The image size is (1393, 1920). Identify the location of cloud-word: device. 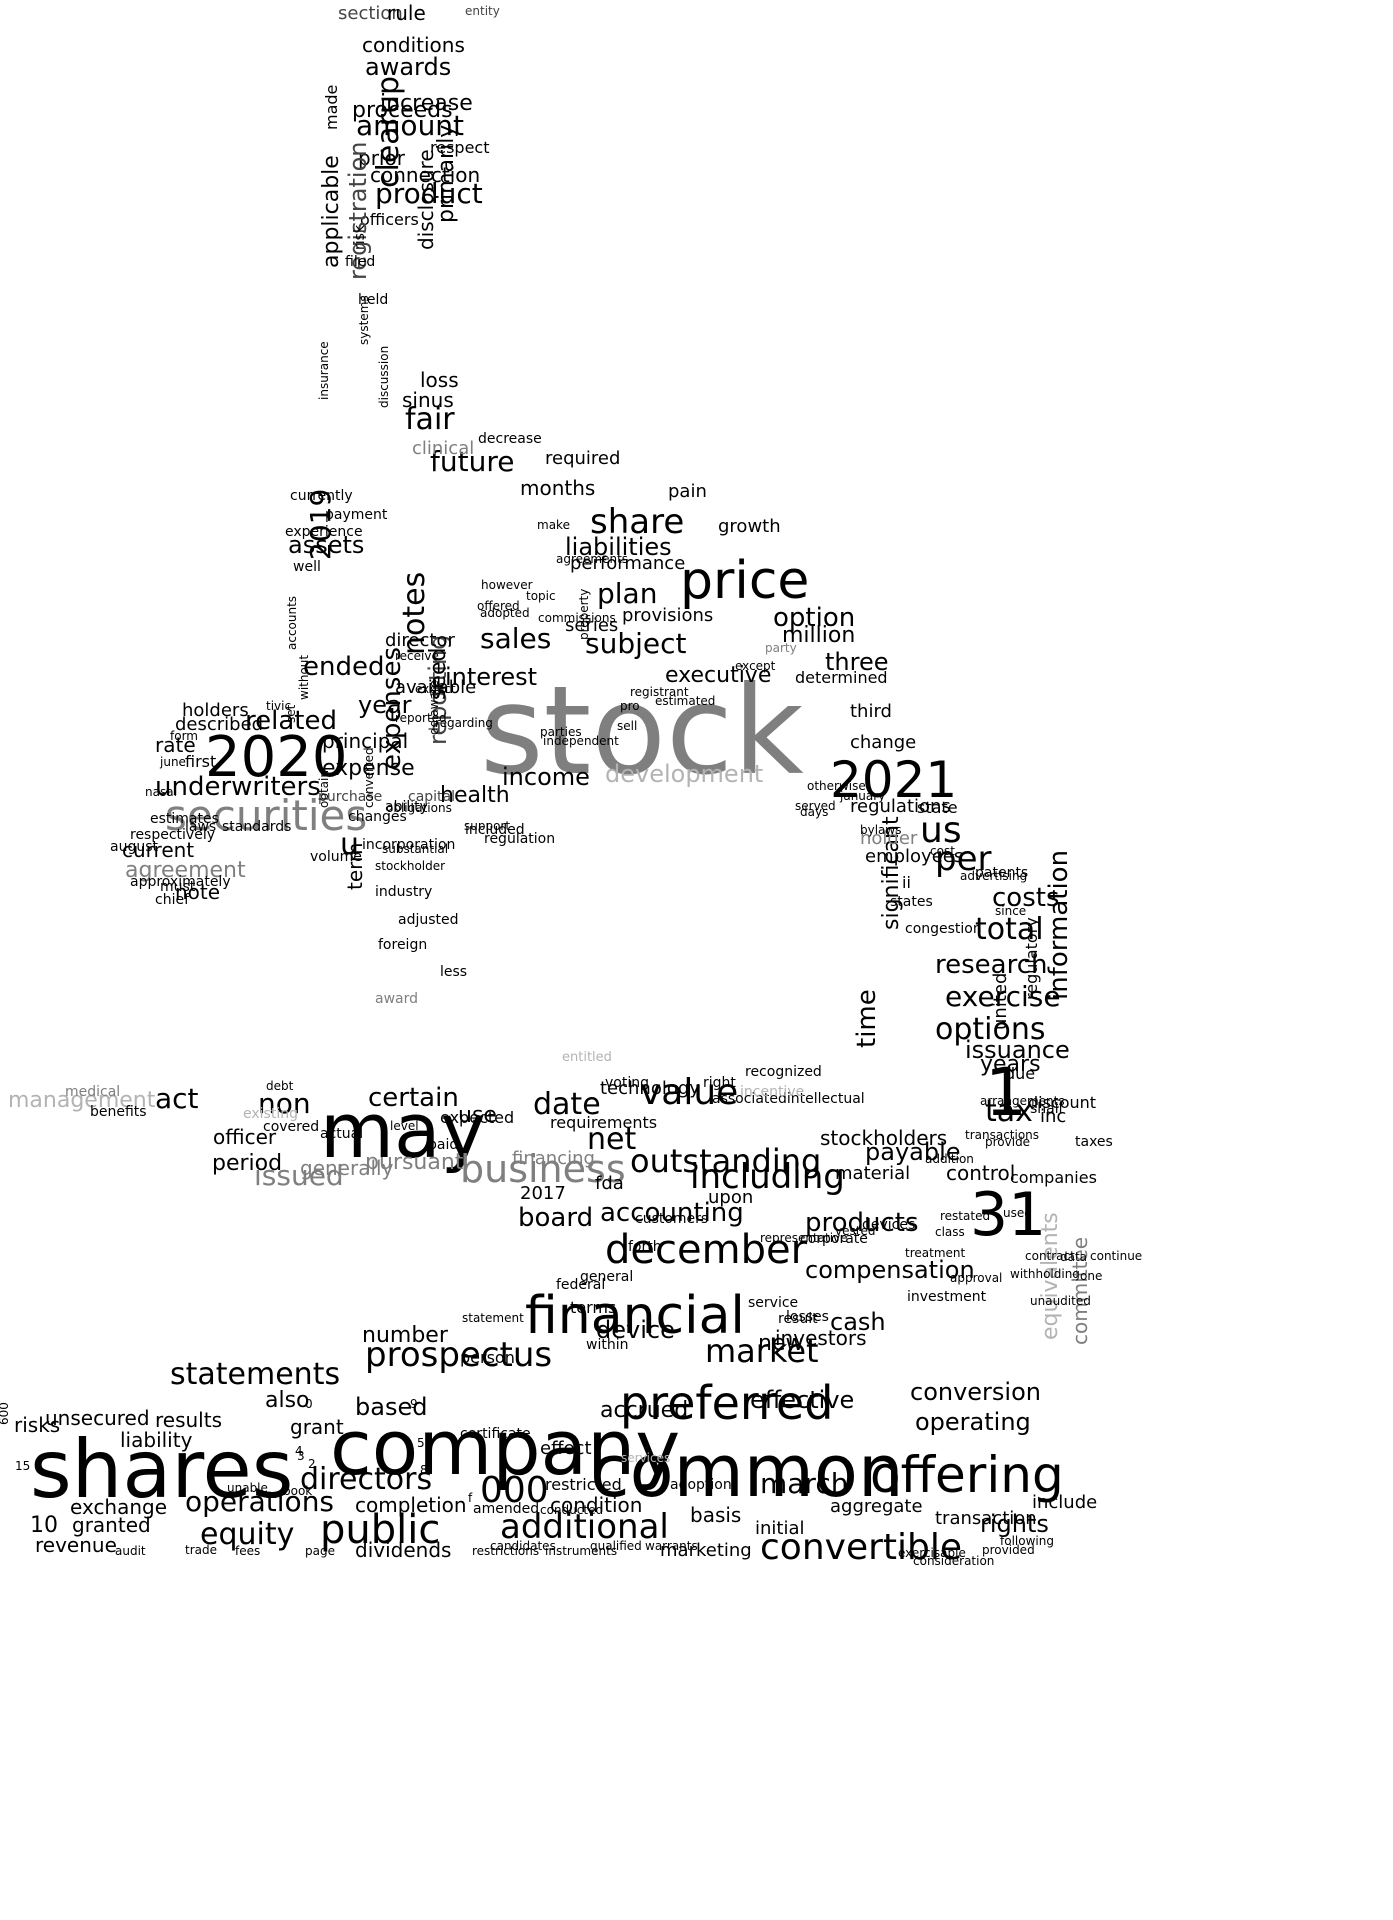
(635, 1330).